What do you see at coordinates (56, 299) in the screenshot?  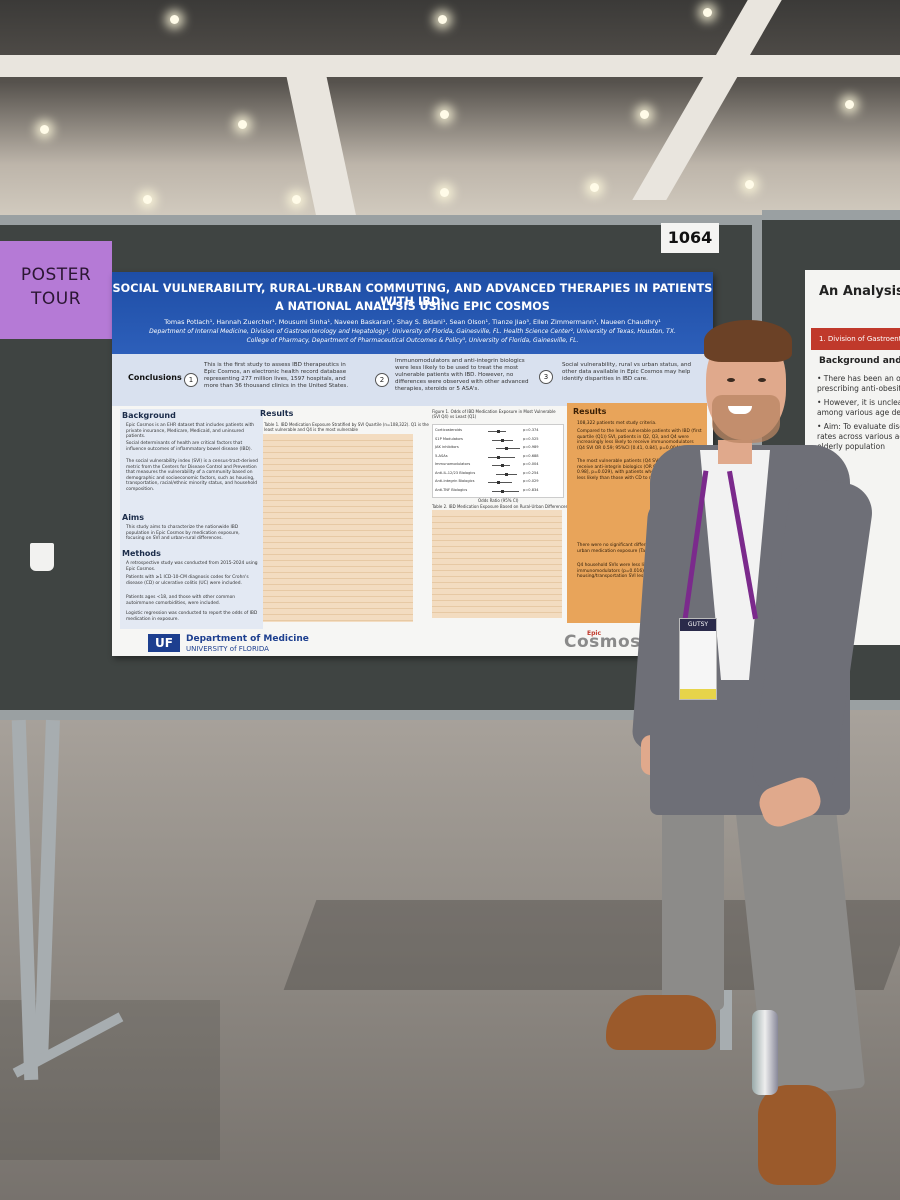 I see `tour-sign-line: TOUR` at bounding box center [56, 299].